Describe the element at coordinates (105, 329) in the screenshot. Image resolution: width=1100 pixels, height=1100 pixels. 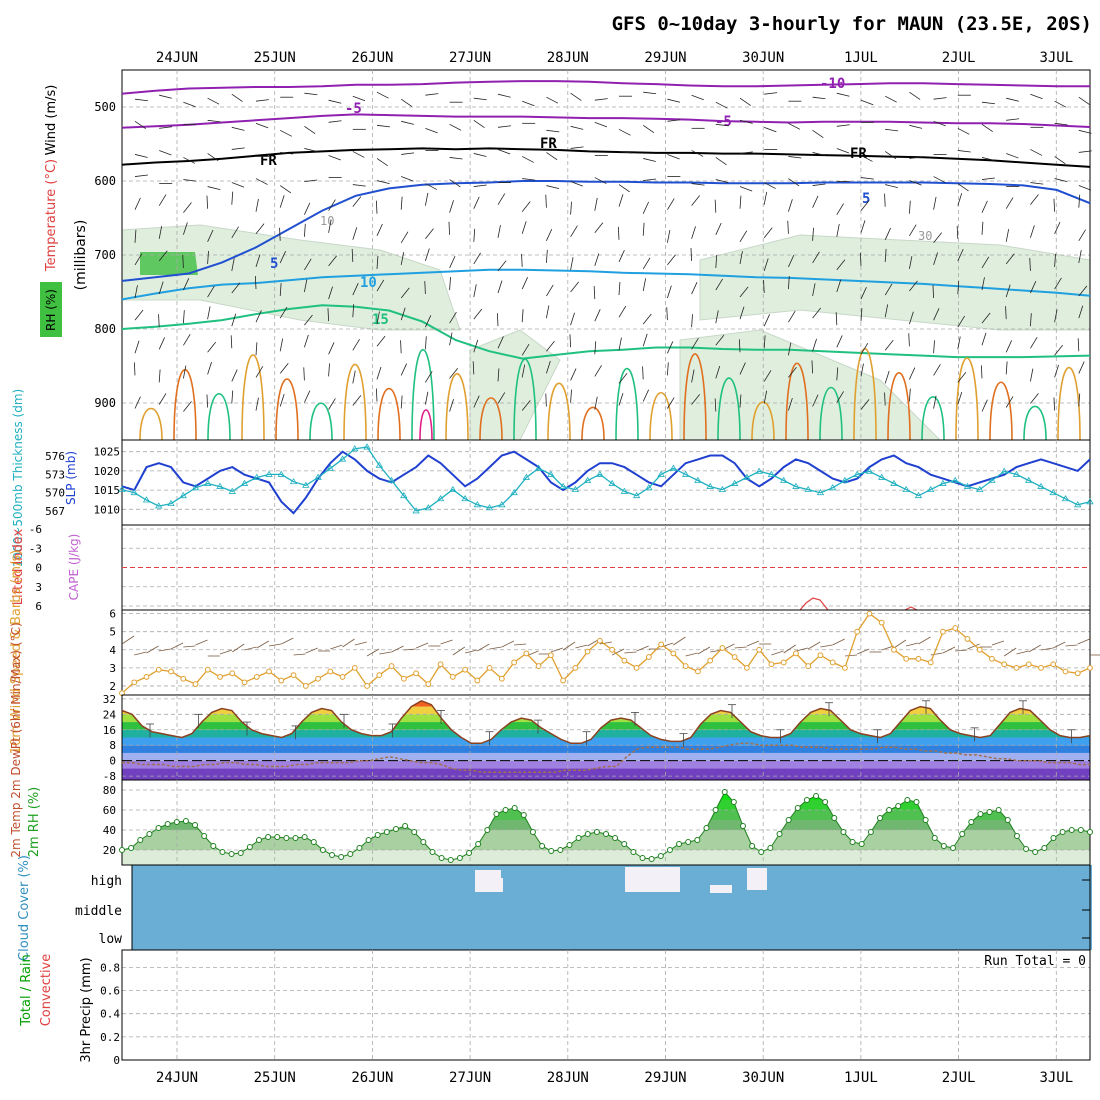
I see `pressure-tick-label: 800` at that location.